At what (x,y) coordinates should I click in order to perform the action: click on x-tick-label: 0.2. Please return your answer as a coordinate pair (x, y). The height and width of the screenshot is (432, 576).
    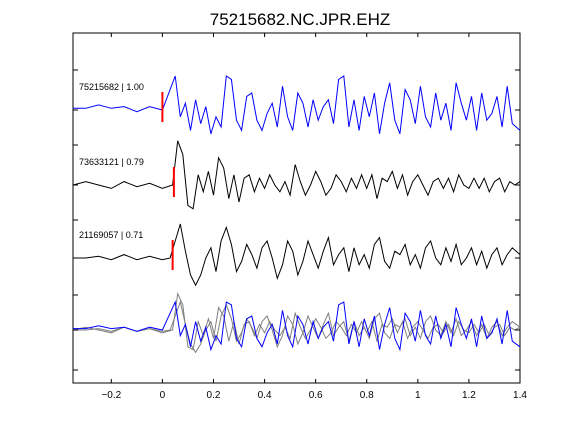
    Looking at the image, I should click on (214, 395).